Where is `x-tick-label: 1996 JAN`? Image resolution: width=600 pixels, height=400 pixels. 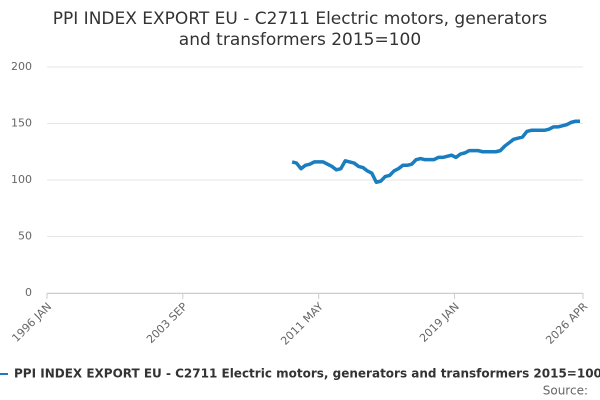 x-tick-label: 1996 JAN is located at coordinates (31, 322).